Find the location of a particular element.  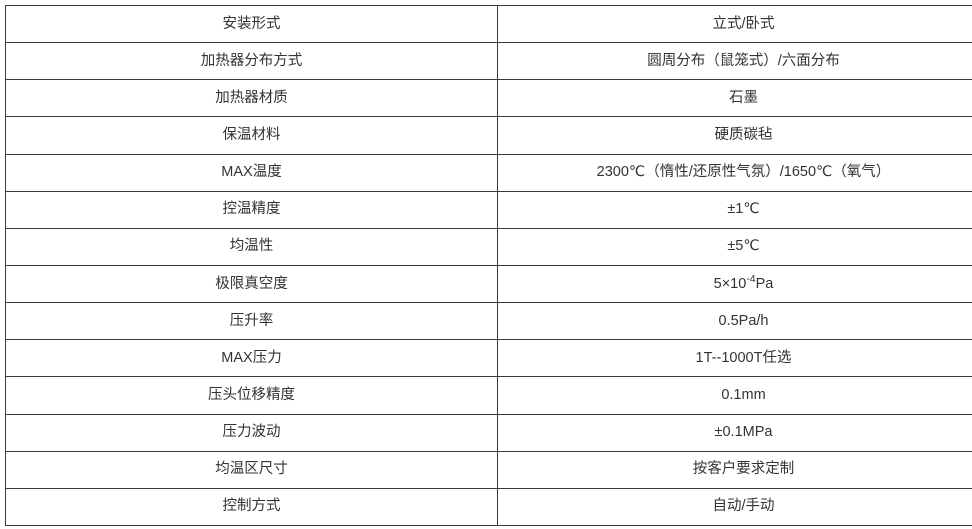

spec-value: 圆周分布（鼠笼式）/六面分布 is located at coordinates (734, 61).